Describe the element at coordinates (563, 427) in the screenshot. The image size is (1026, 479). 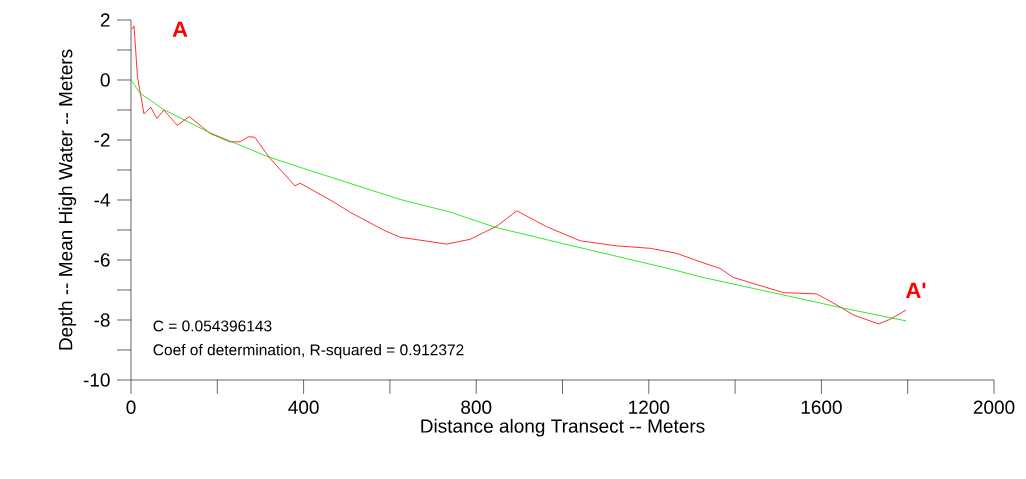
I see `x-axis-title: Distance along Transect -- Meters` at that location.